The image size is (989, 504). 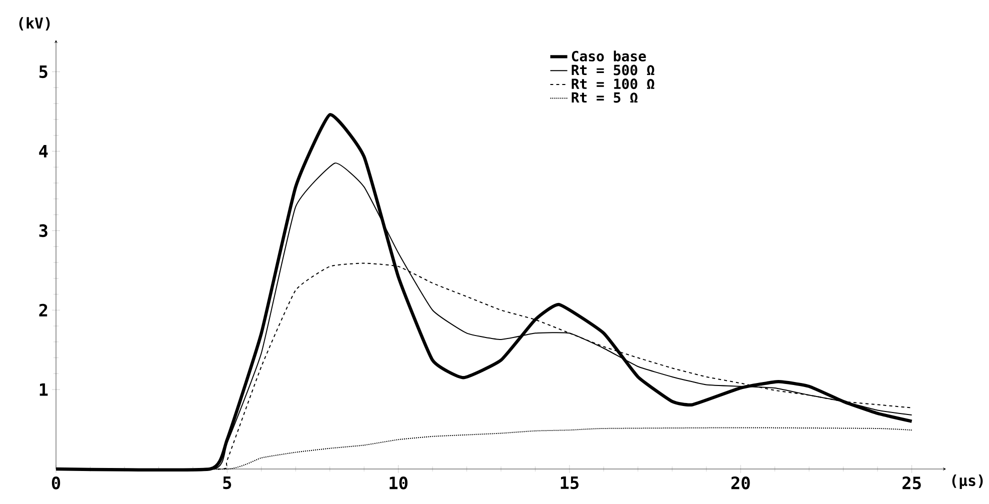 What do you see at coordinates (569, 483) in the screenshot?
I see `x-tick-label: 15` at bounding box center [569, 483].